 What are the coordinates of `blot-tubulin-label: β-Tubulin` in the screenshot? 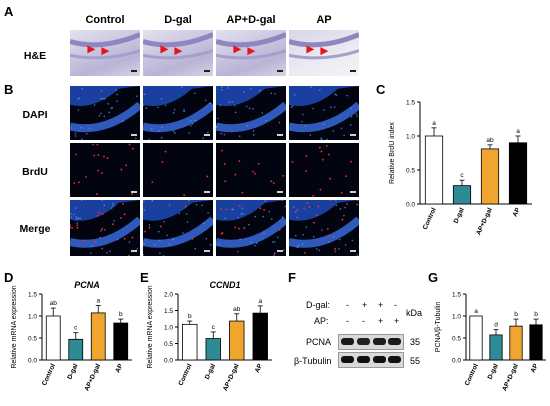 It's located at (313, 361).